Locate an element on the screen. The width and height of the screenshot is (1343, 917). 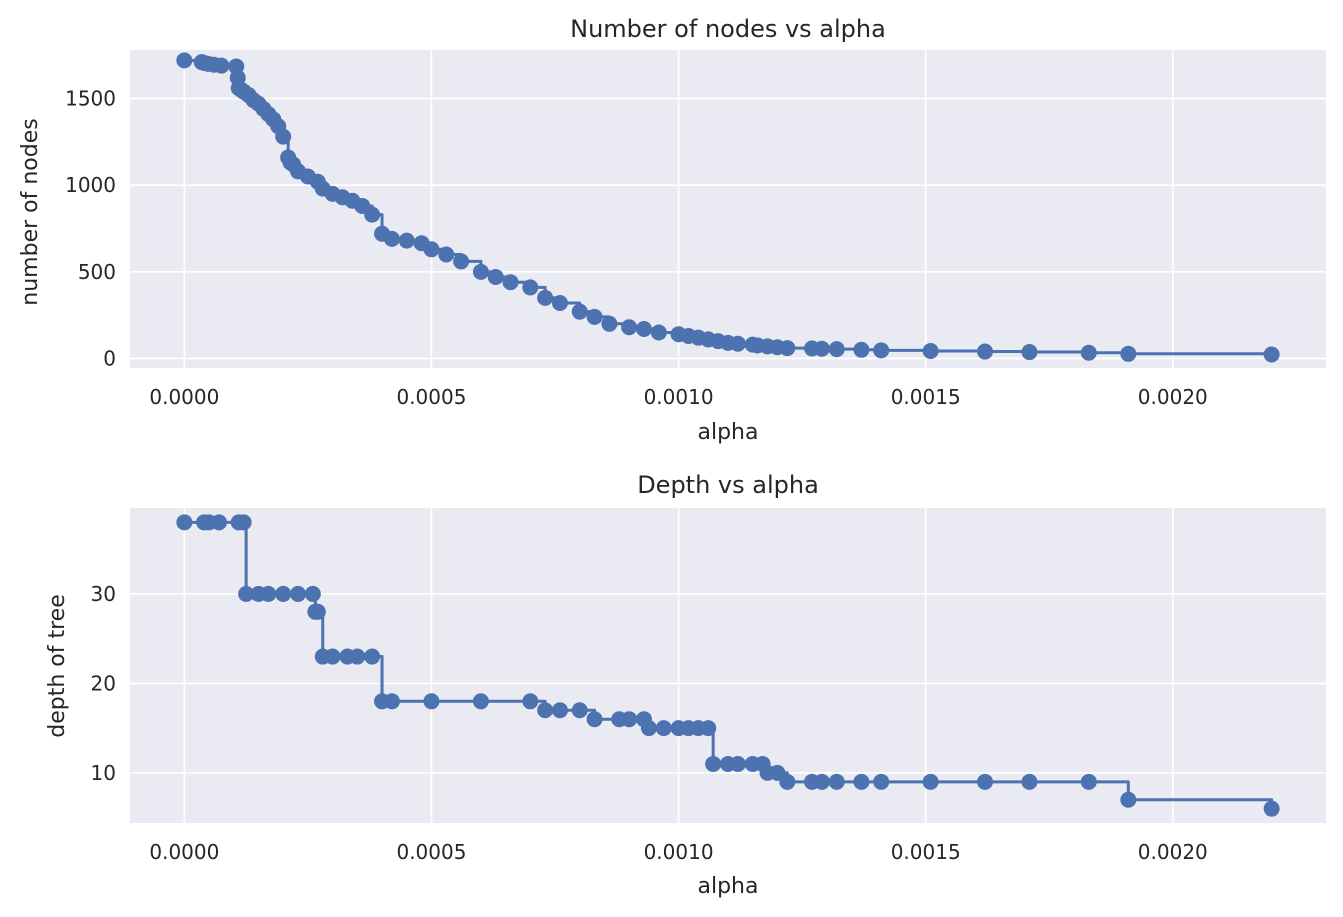
chart-title: Number of nodes vs alpha is located at coordinates (728, 29).